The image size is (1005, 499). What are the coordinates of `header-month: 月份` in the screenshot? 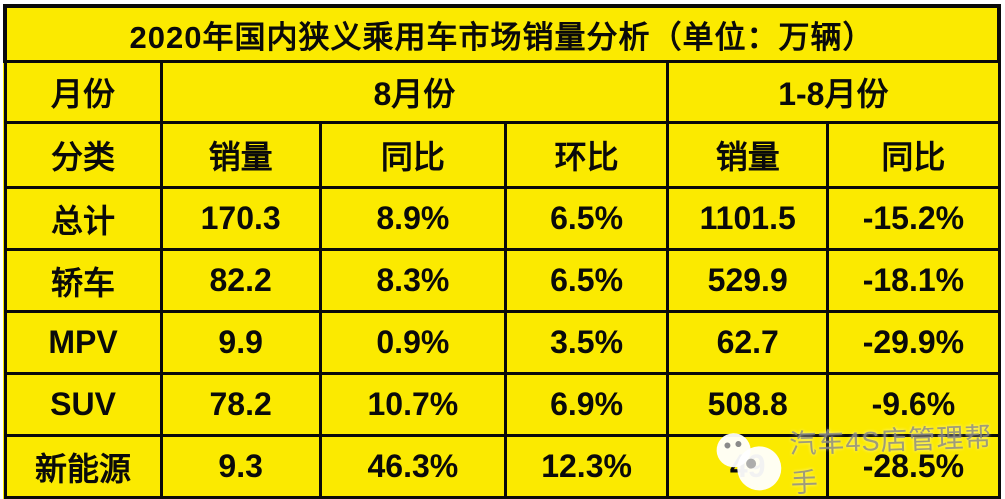 It's located at (83, 92).